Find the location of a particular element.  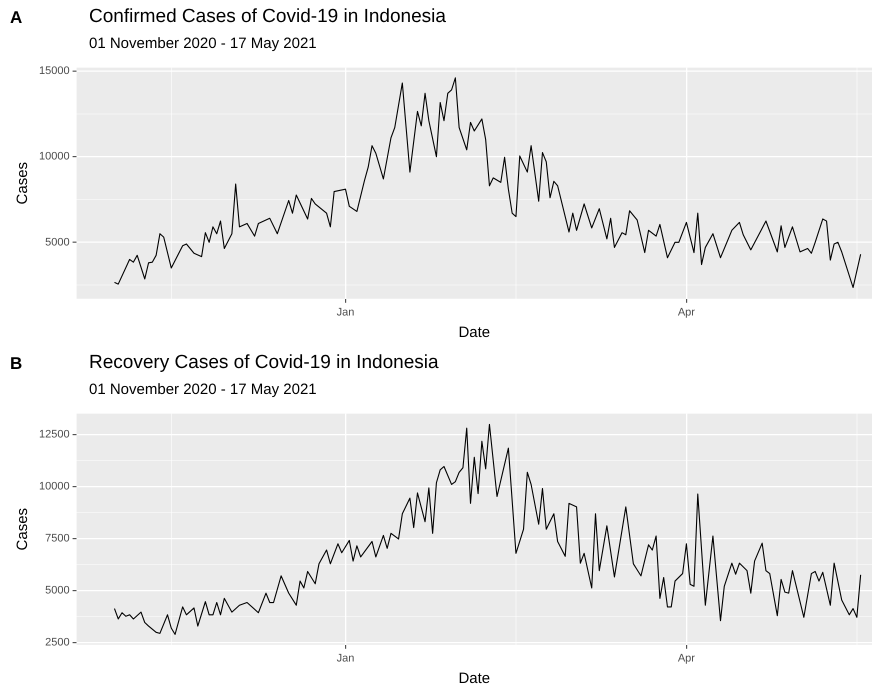

y-tick-label: 2500 is located at coordinates (57, 642).